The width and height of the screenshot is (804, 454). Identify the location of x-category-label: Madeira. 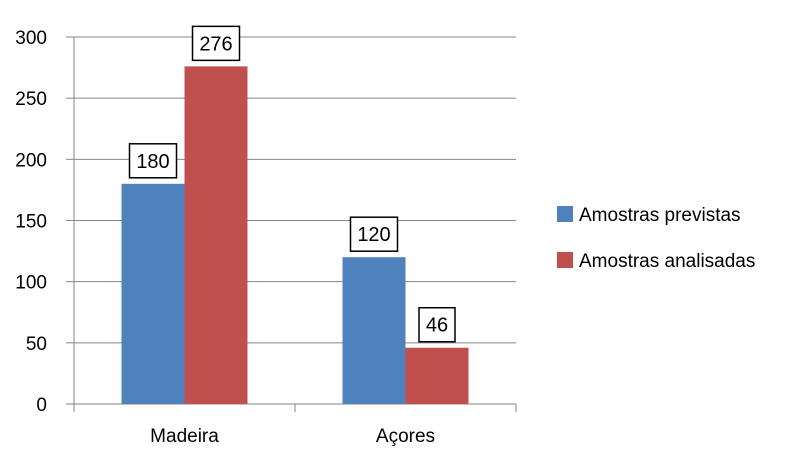
(184, 436).